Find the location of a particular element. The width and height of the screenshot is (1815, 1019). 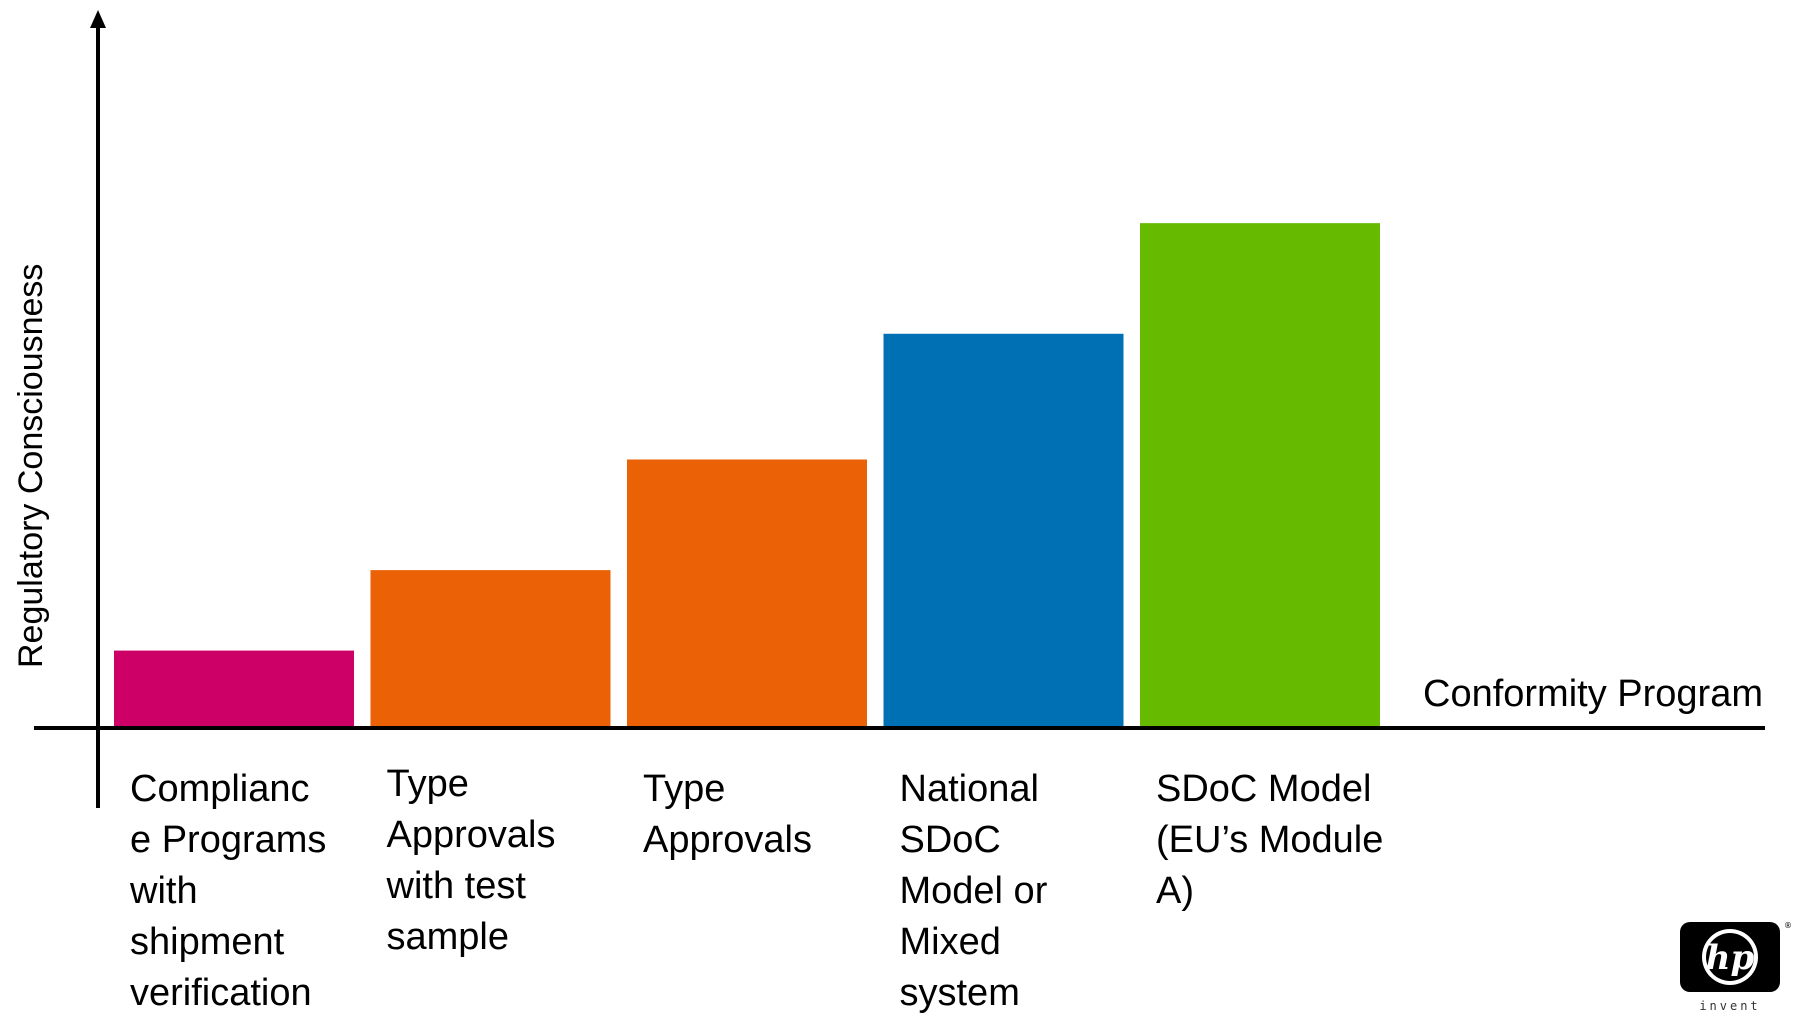

category-label-2: Type Approvals with test sample is located at coordinates (471, 860).